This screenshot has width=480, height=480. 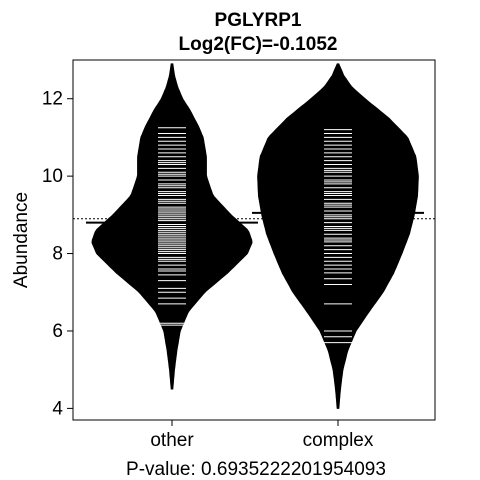 What do you see at coordinates (172, 440) in the screenshot?
I see `x-tick-label: other` at bounding box center [172, 440].